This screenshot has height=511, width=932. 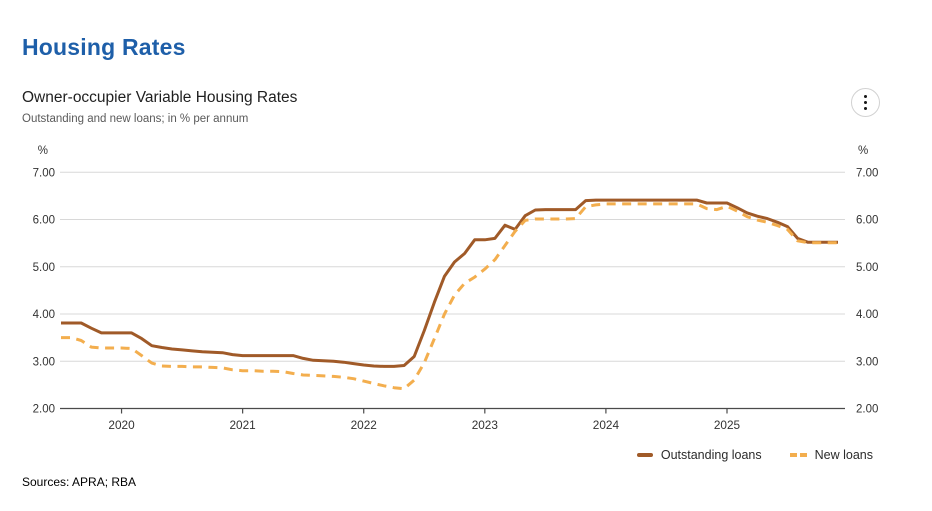 I want to click on y-axis-label-right: 6.00, so click(x=867, y=221).